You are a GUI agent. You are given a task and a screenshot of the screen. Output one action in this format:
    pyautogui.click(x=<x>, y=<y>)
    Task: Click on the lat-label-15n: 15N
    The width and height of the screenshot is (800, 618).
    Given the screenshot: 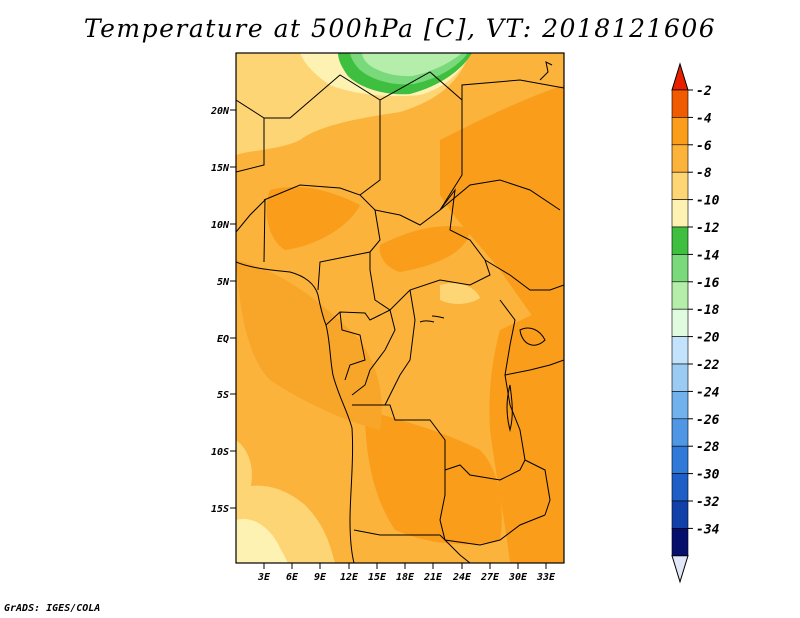 What is the action you would take?
    pyautogui.click(x=220, y=168)
    